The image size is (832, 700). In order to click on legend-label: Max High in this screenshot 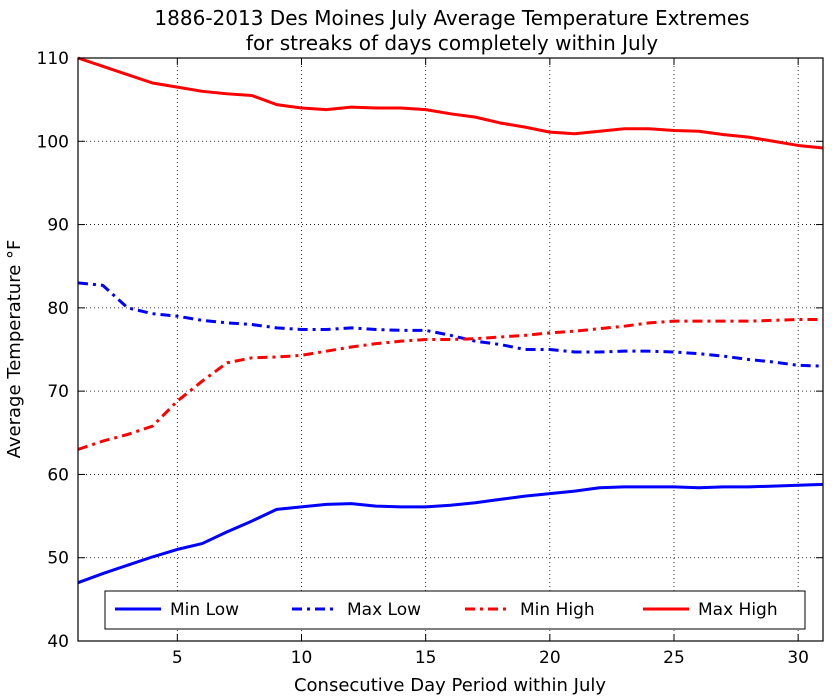, I will do `click(738, 610)`.